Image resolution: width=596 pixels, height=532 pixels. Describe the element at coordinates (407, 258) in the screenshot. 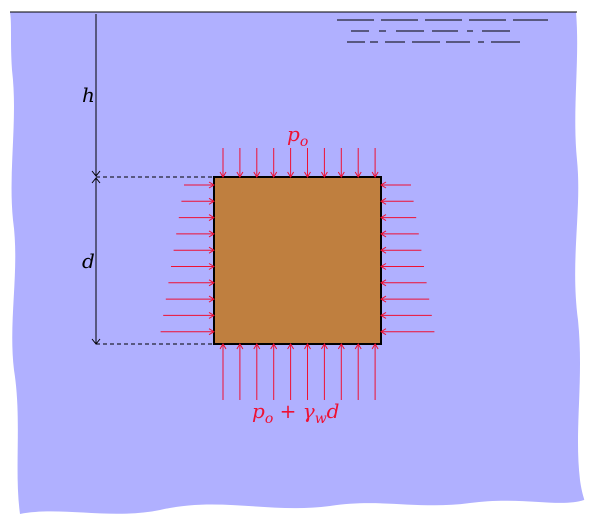

I see `right-pressure-arrows` at that location.